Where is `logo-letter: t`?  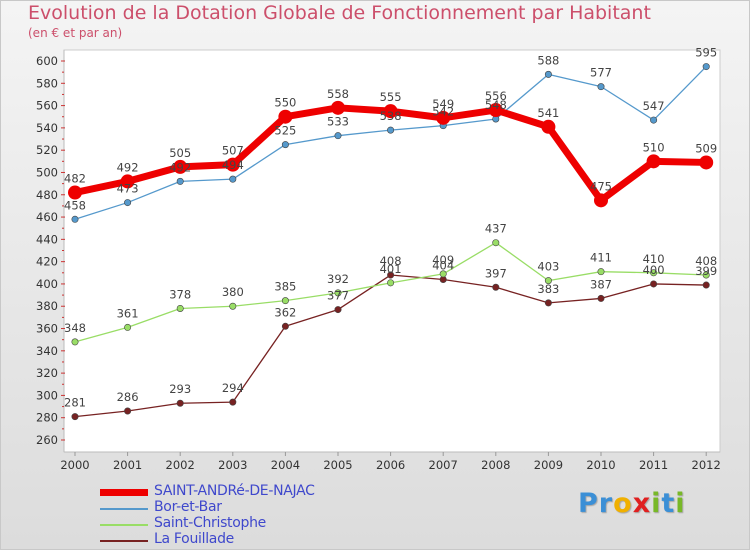 logo-letter: t is located at coordinates (668, 503).